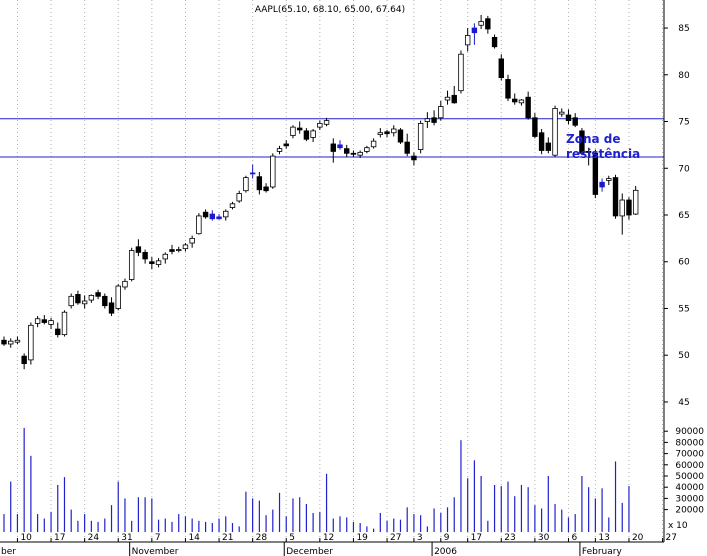 The width and height of the screenshot is (707, 556). Describe the element at coordinates (445, 551) in the screenshot. I see `x-month-label-3: 2006` at that location.